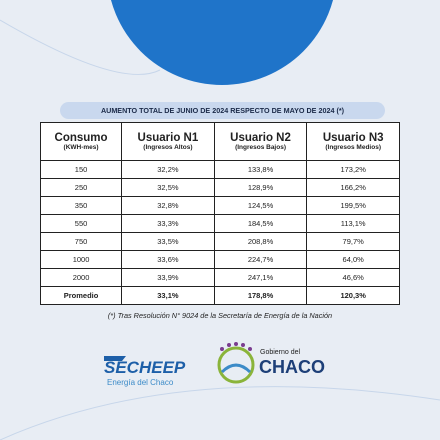  What do you see at coordinates (353, 138) in the screenshot?
I see `header-title: Usuario N3` at bounding box center [353, 138].